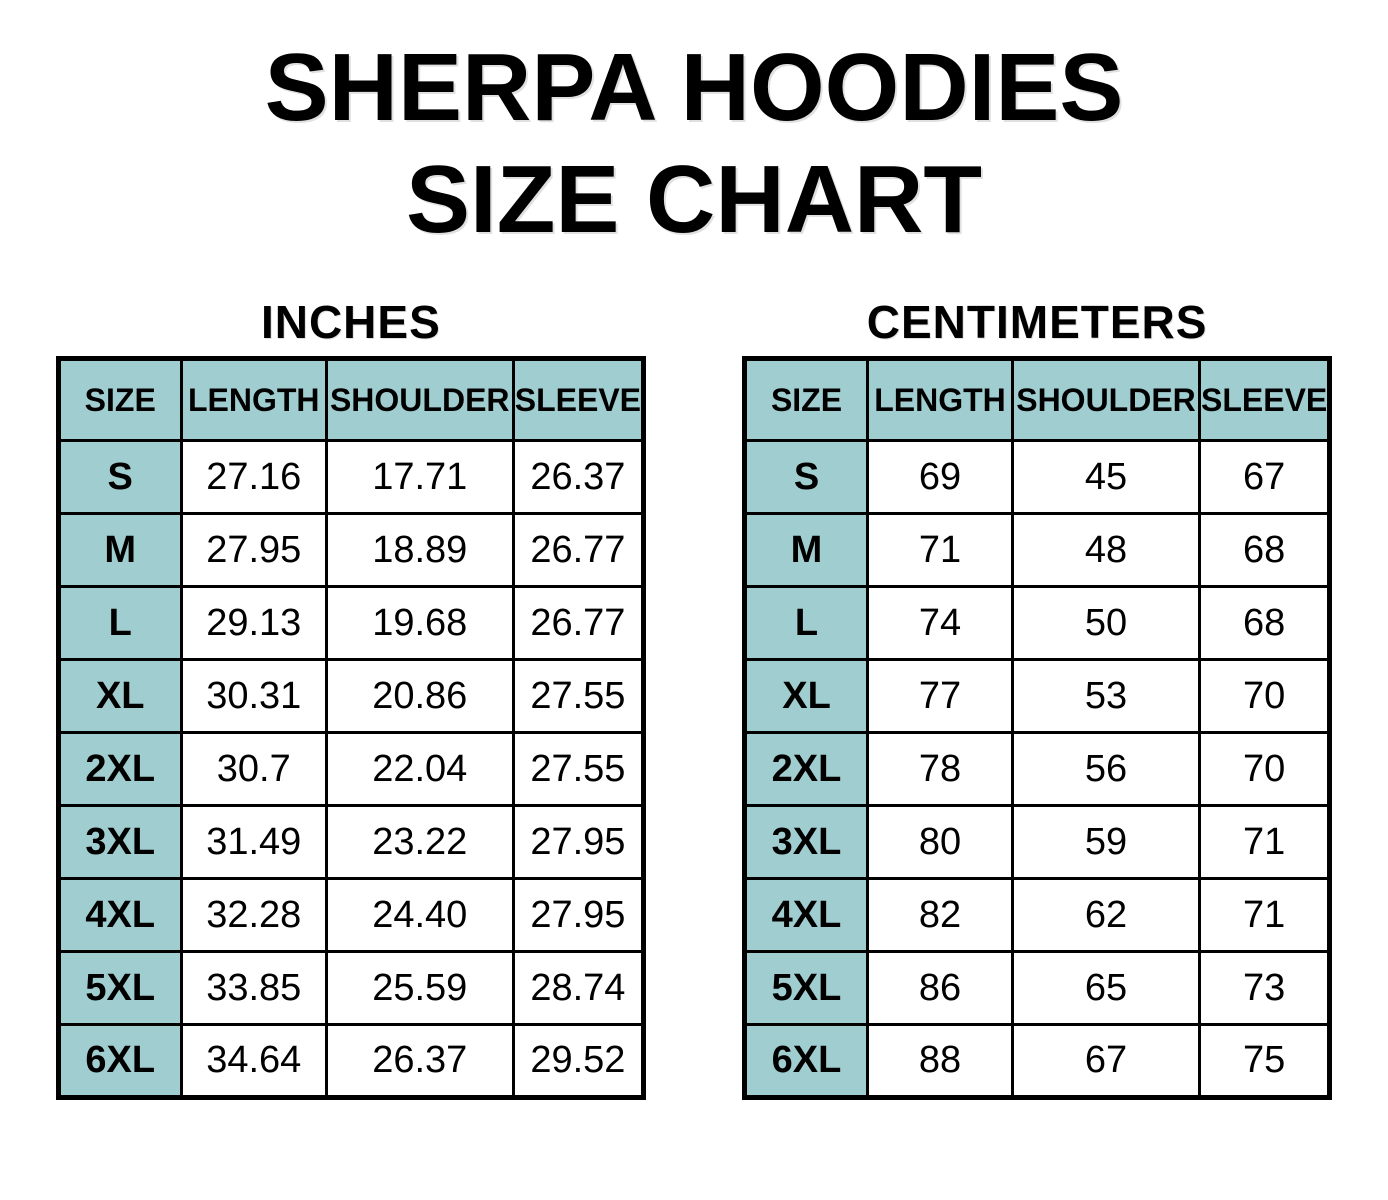  What do you see at coordinates (1264, 399) in the screenshot?
I see `header-cell-sleeve: SLEEVE` at bounding box center [1264, 399].